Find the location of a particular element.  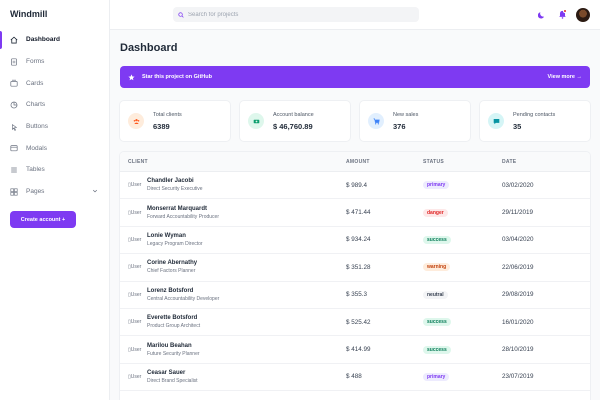

status-badge: primary is located at coordinates (436, 185).